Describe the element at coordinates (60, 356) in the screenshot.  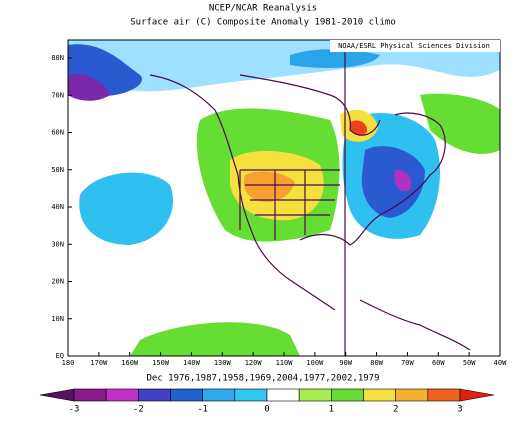
I see `lat-label: EQ` at that location.